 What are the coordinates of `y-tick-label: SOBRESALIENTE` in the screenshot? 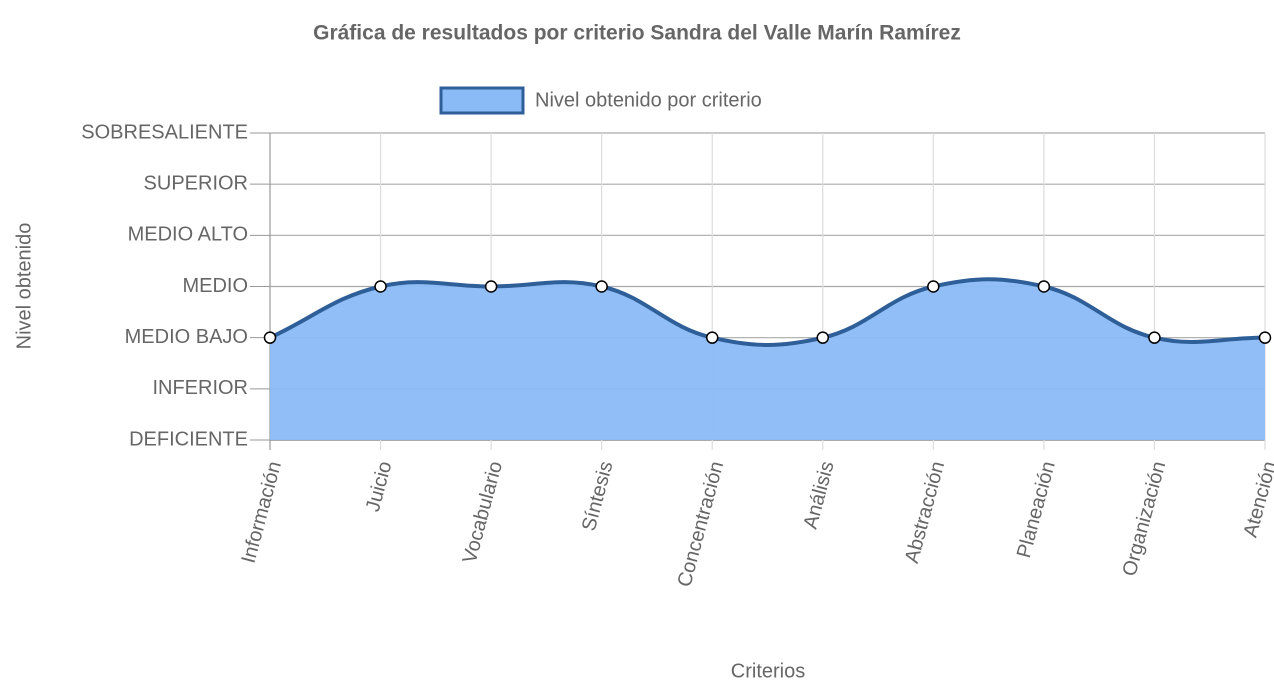 It's located at (164, 132).